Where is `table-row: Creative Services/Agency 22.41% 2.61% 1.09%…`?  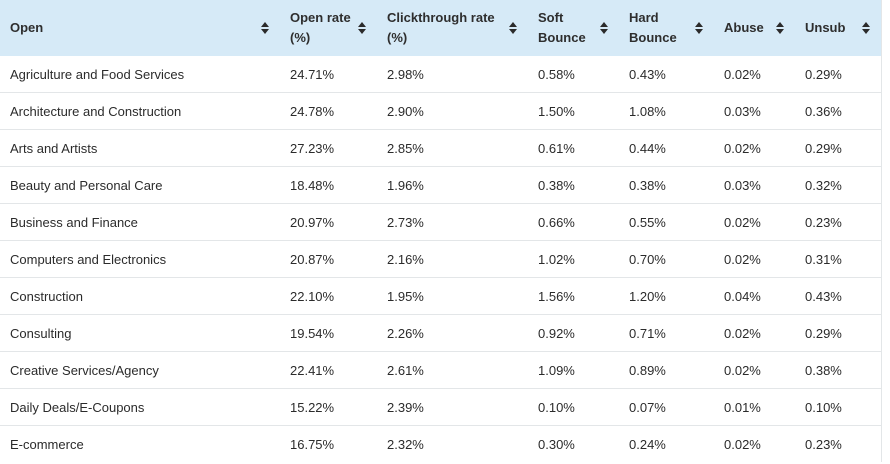
table-row: Creative Services/Agency 22.41% 2.61% 1.09%… is located at coordinates (440, 370).